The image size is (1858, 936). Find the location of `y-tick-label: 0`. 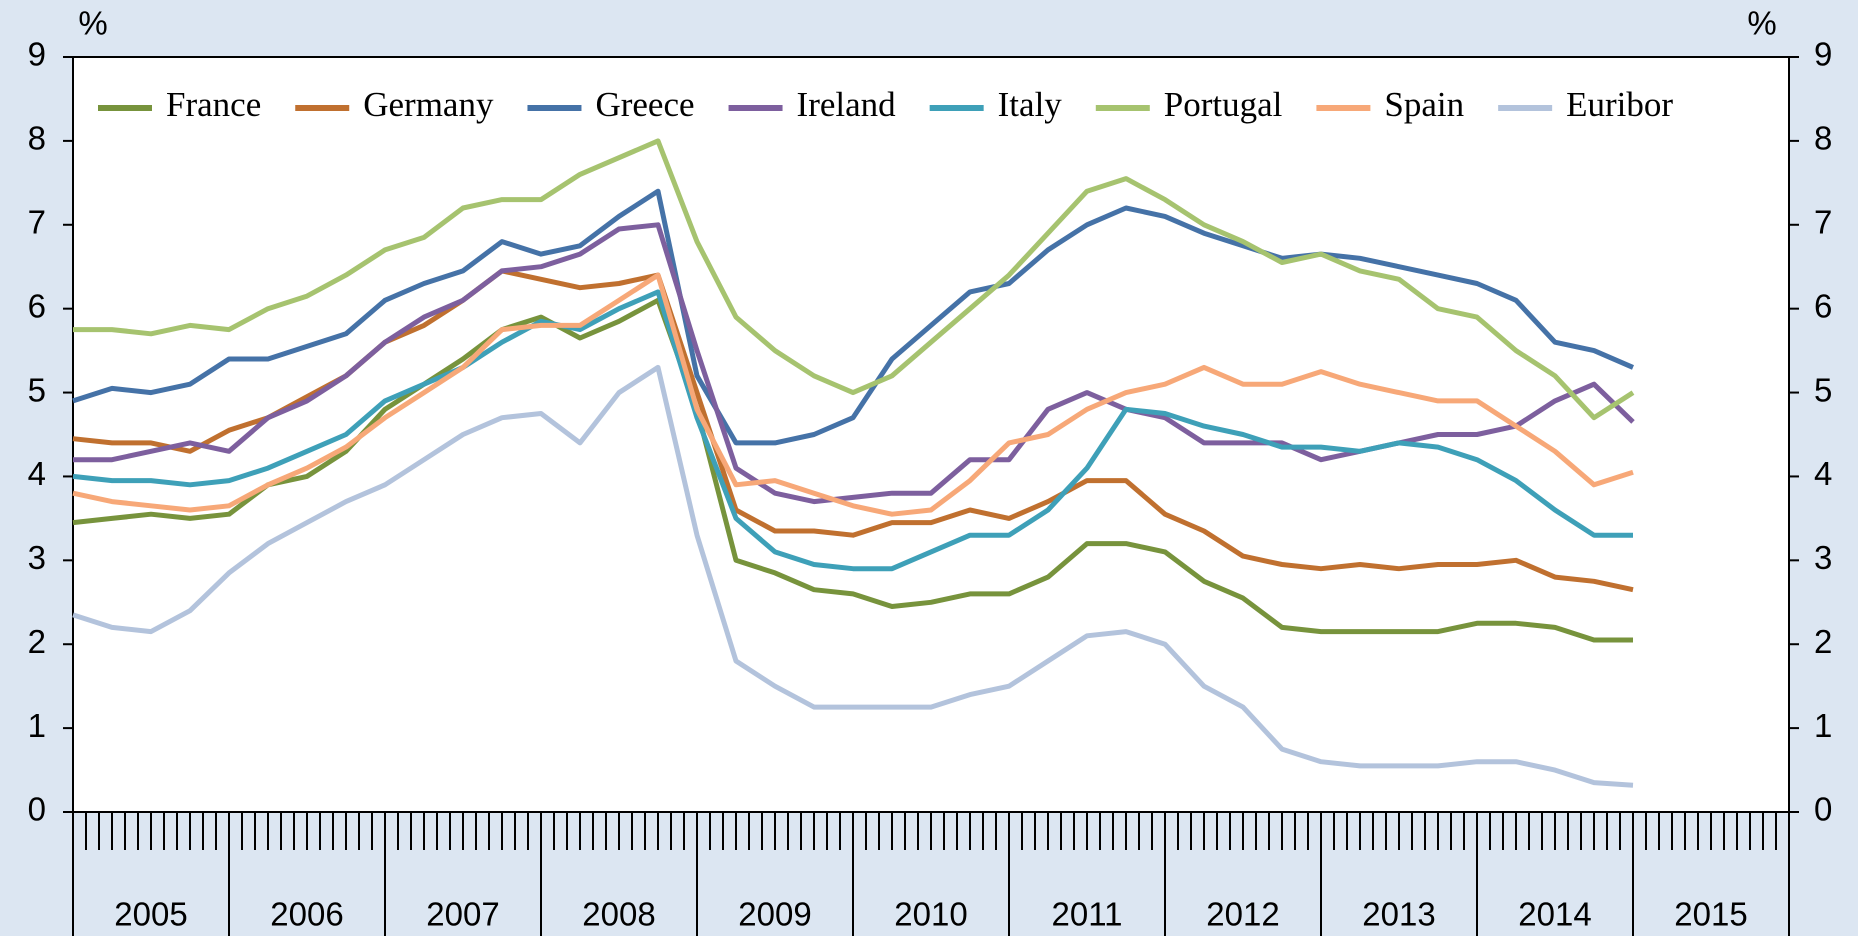

y-tick-label: 0 is located at coordinates (37, 809).